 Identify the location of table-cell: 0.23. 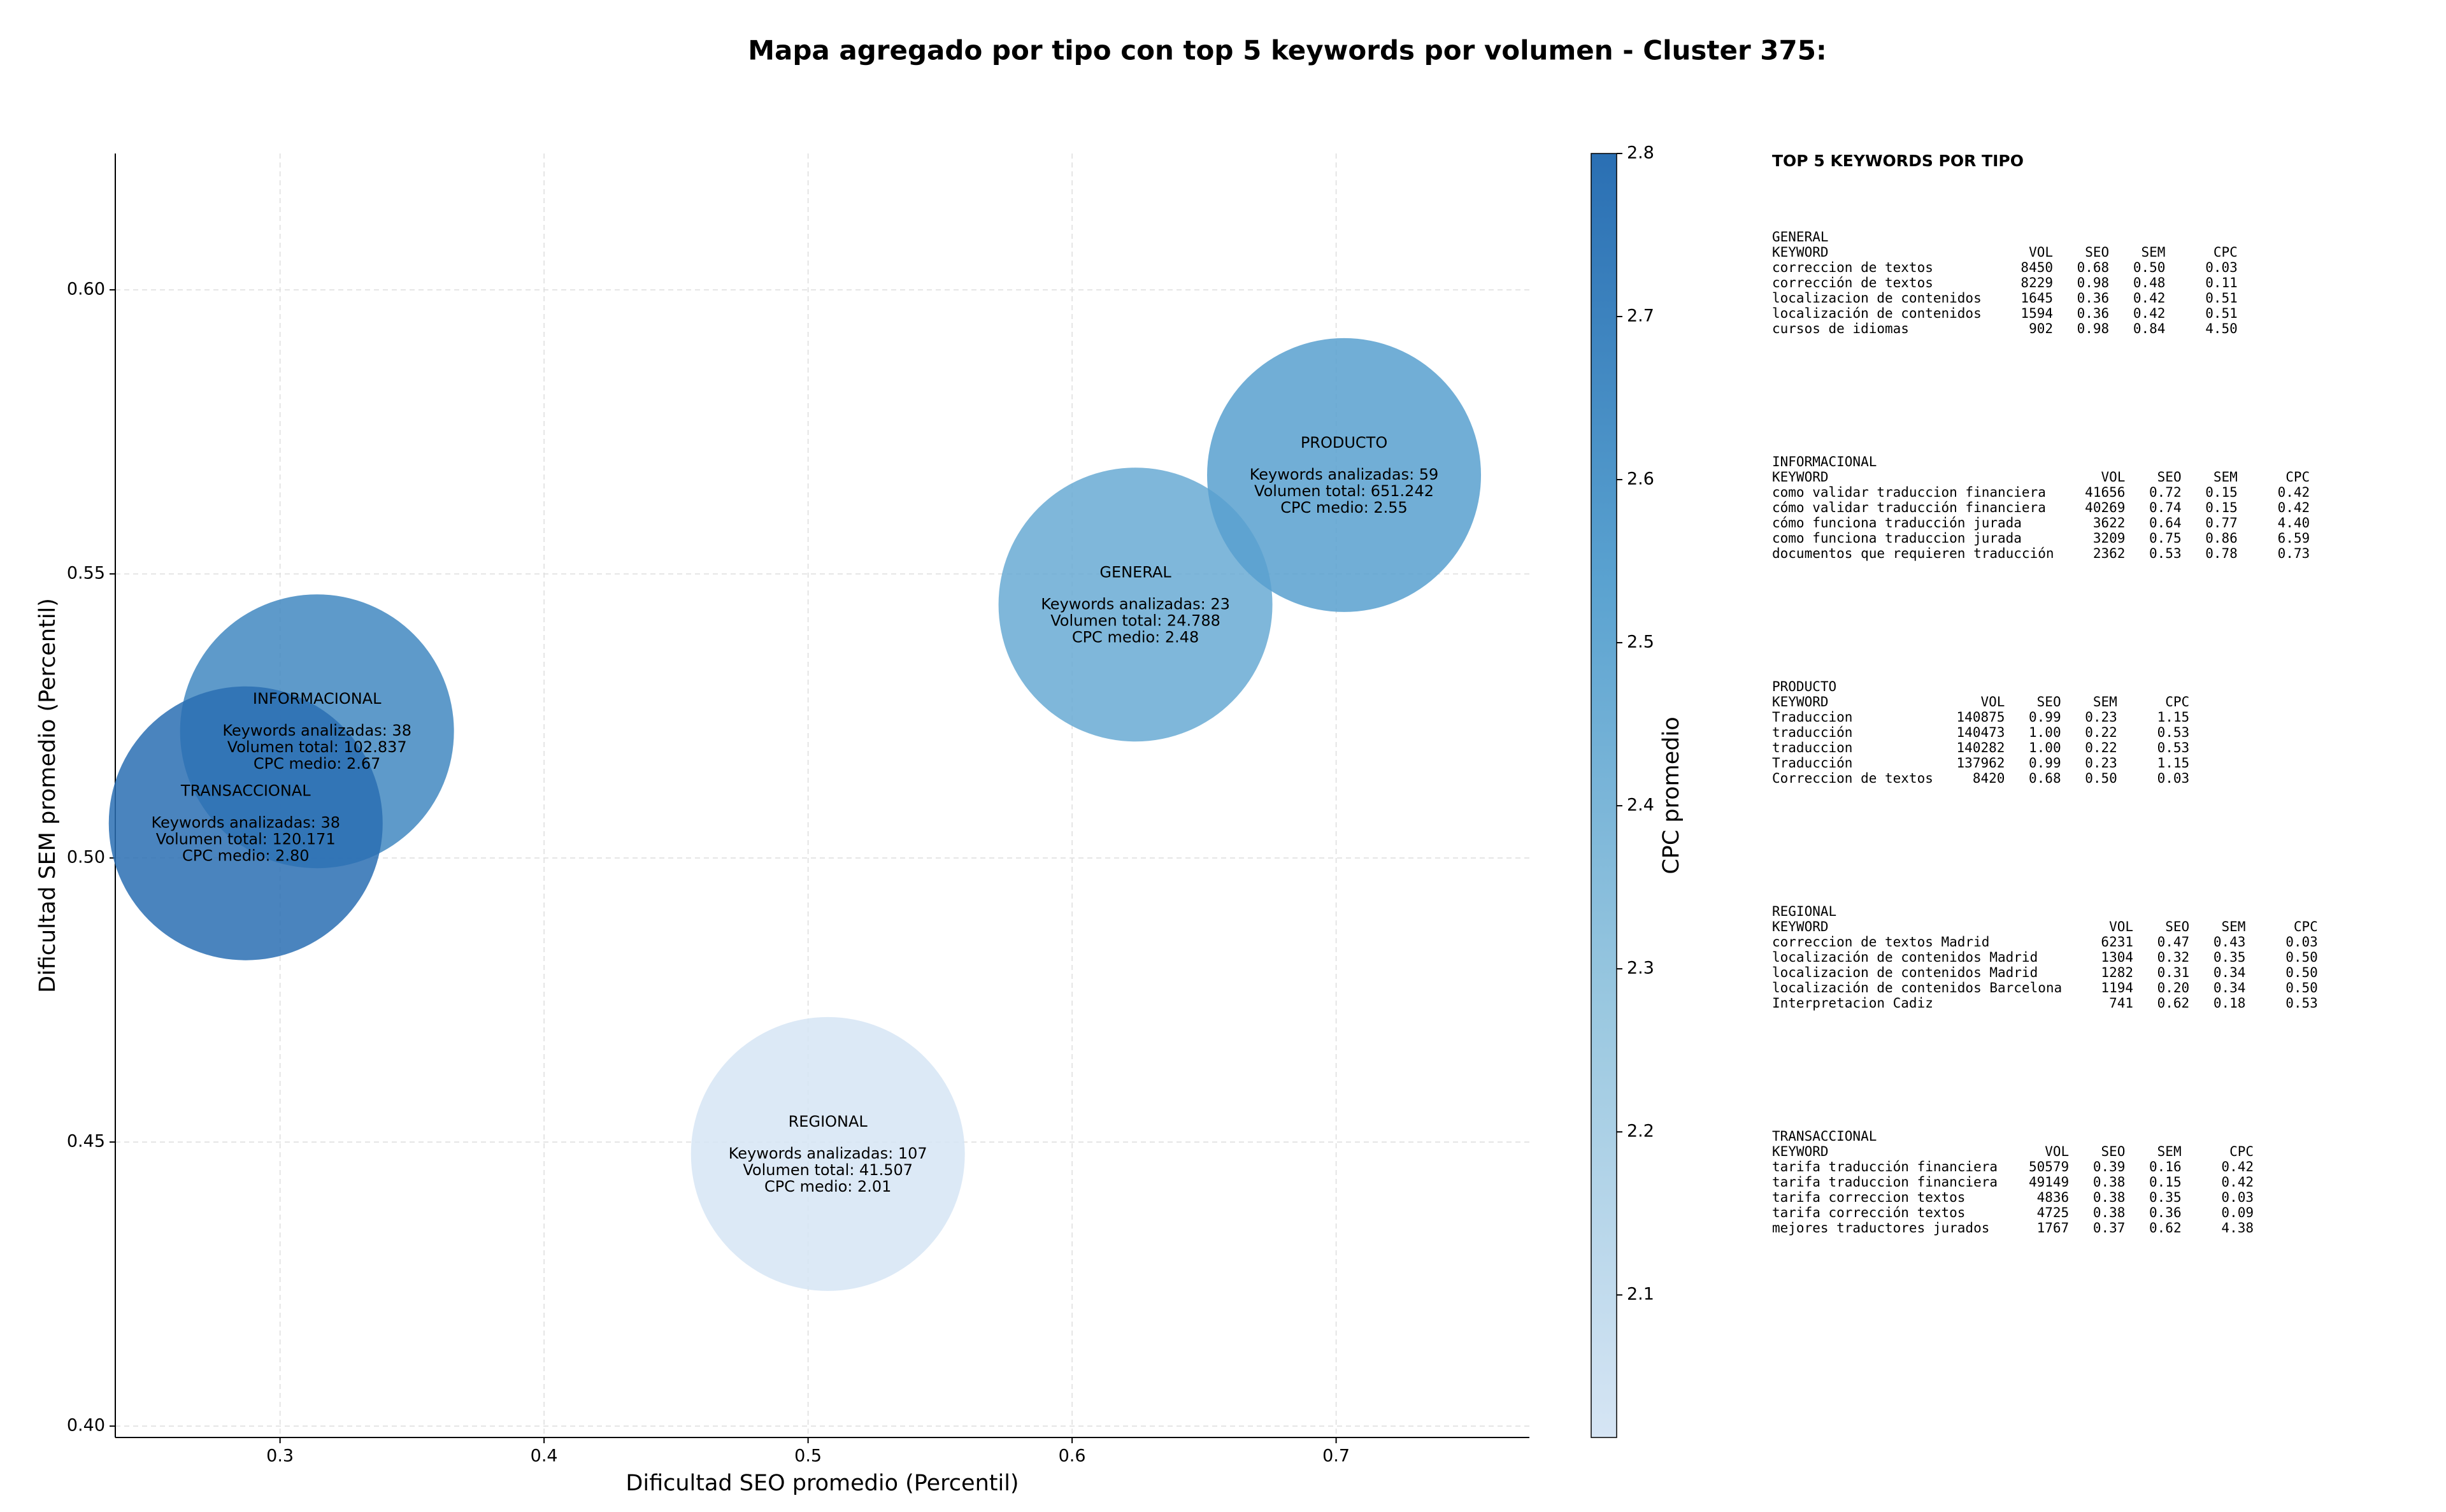
(2101, 717).